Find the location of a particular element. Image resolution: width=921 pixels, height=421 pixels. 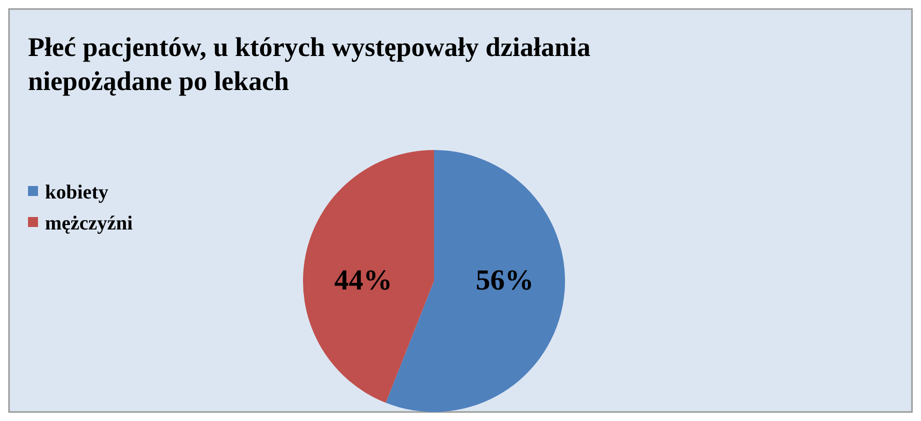

legend-label: kobiety is located at coordinates (76, 193).